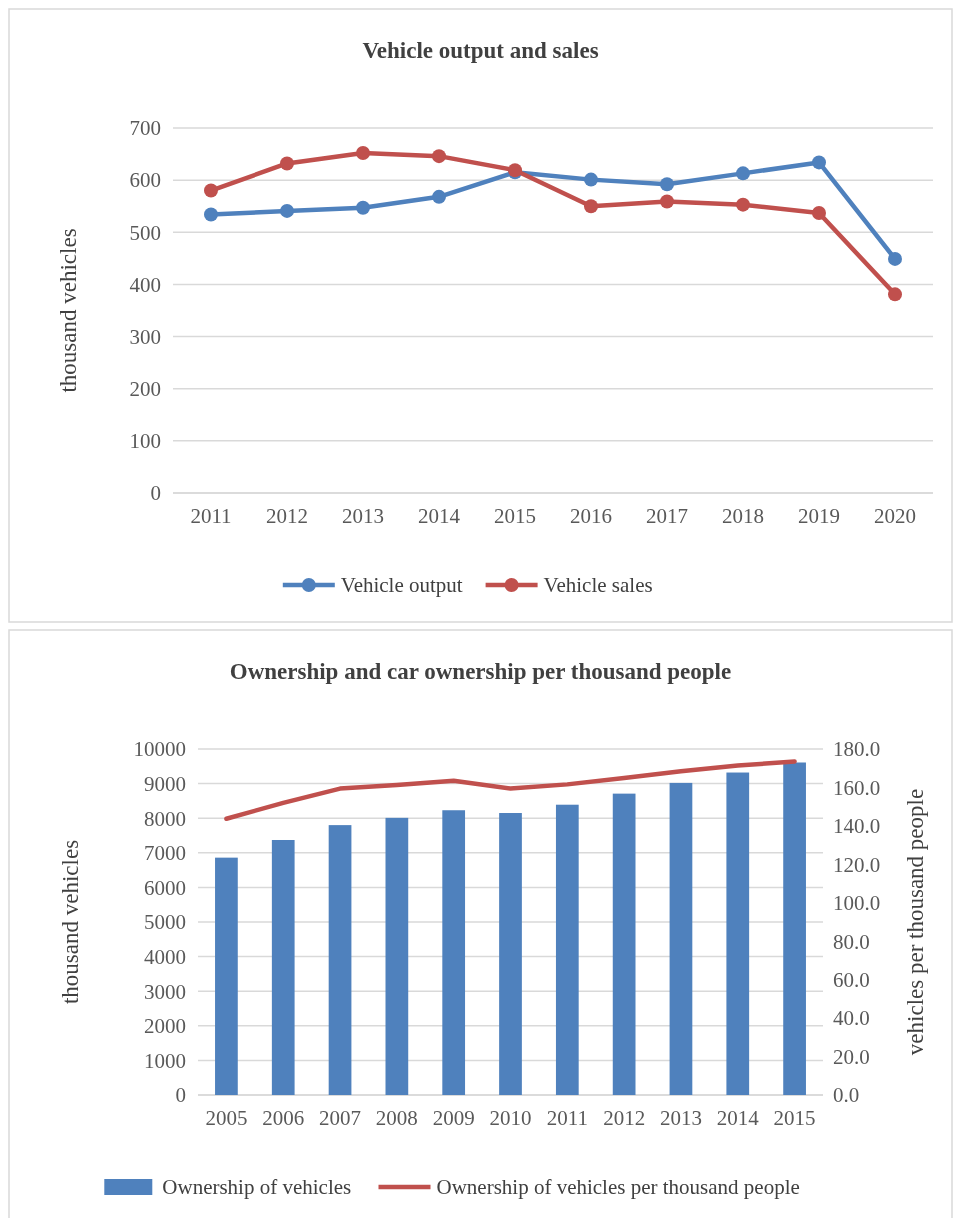 The height and width of the screenshot is (1218, 957). I want to click on y2-axis-title: vehicles per thousand people, so click(915, 922).